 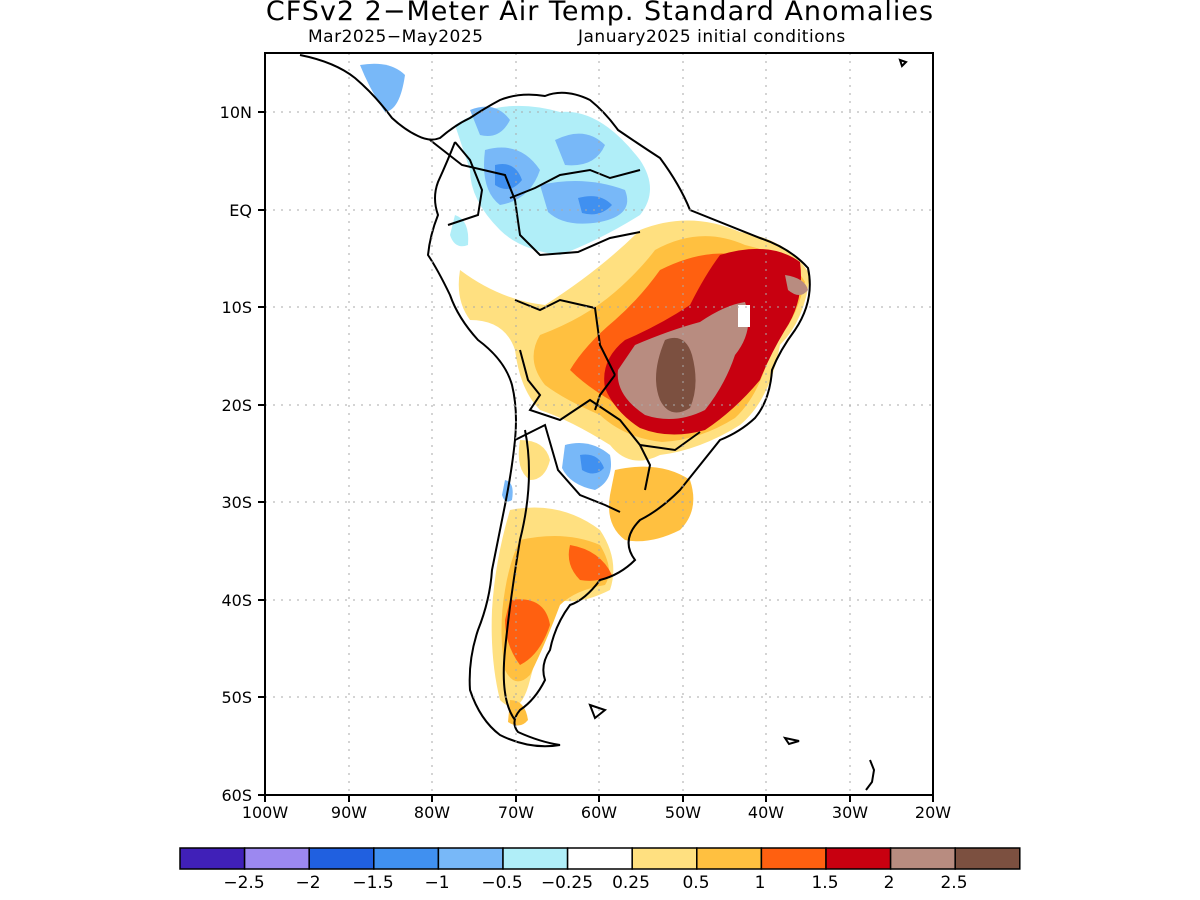 What do you see at coordinates (236, 502) in the screenshot?
I see `lat-label-30s: 30S` at bounding box center [236, 502].